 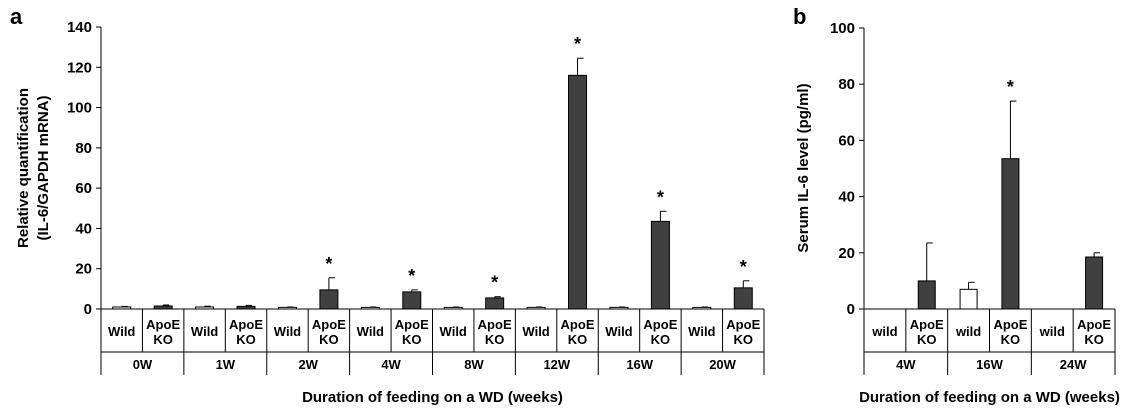 I want to click on group-label: 0W, so click(x=143, y=364).